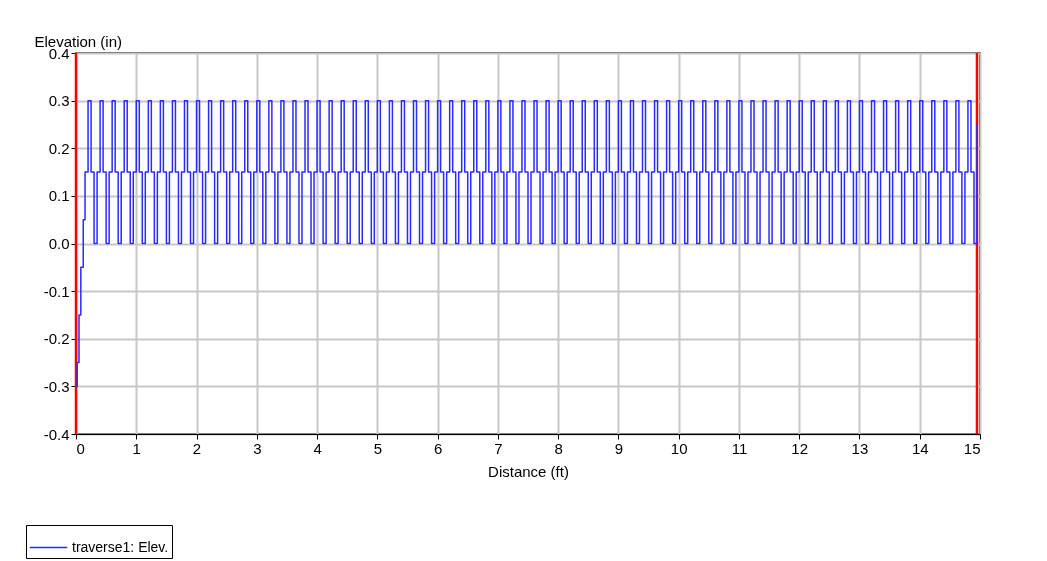 The height and width of the screenshot is (561, 1047). I want to click on x-tick-label: 2, so click(197, 448).